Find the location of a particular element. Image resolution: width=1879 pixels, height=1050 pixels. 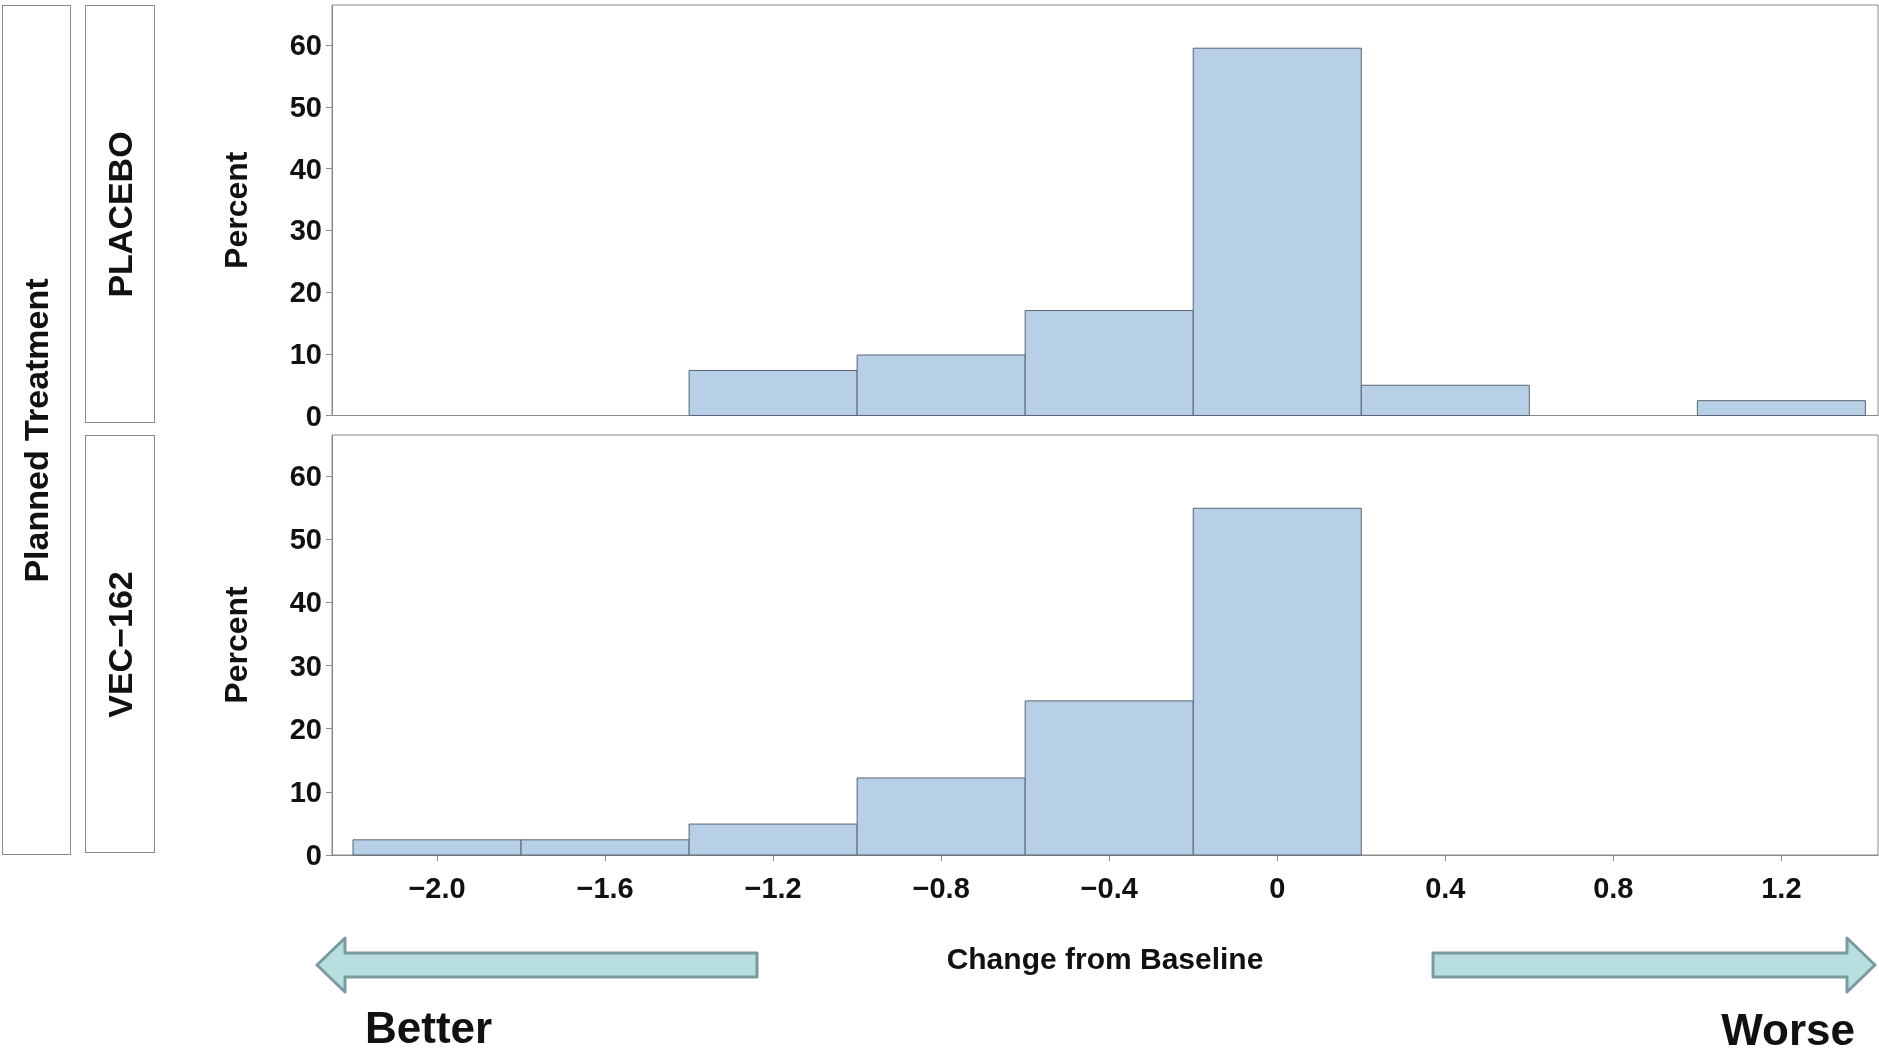

text: PLACEBO is located at coordinates (120, 214).